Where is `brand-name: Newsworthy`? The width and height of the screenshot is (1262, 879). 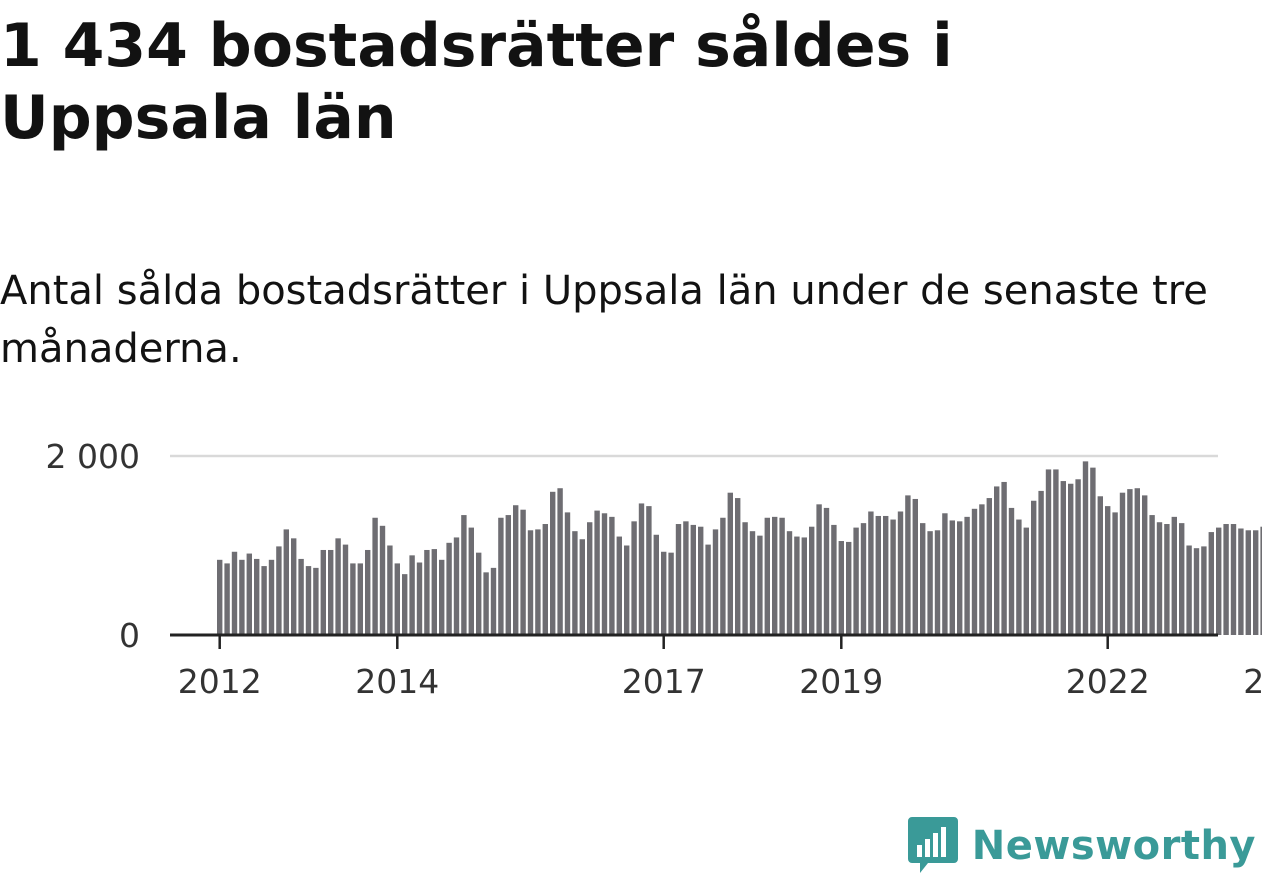 brand-name: Newsworthy is located at coordinates (1113, 846).